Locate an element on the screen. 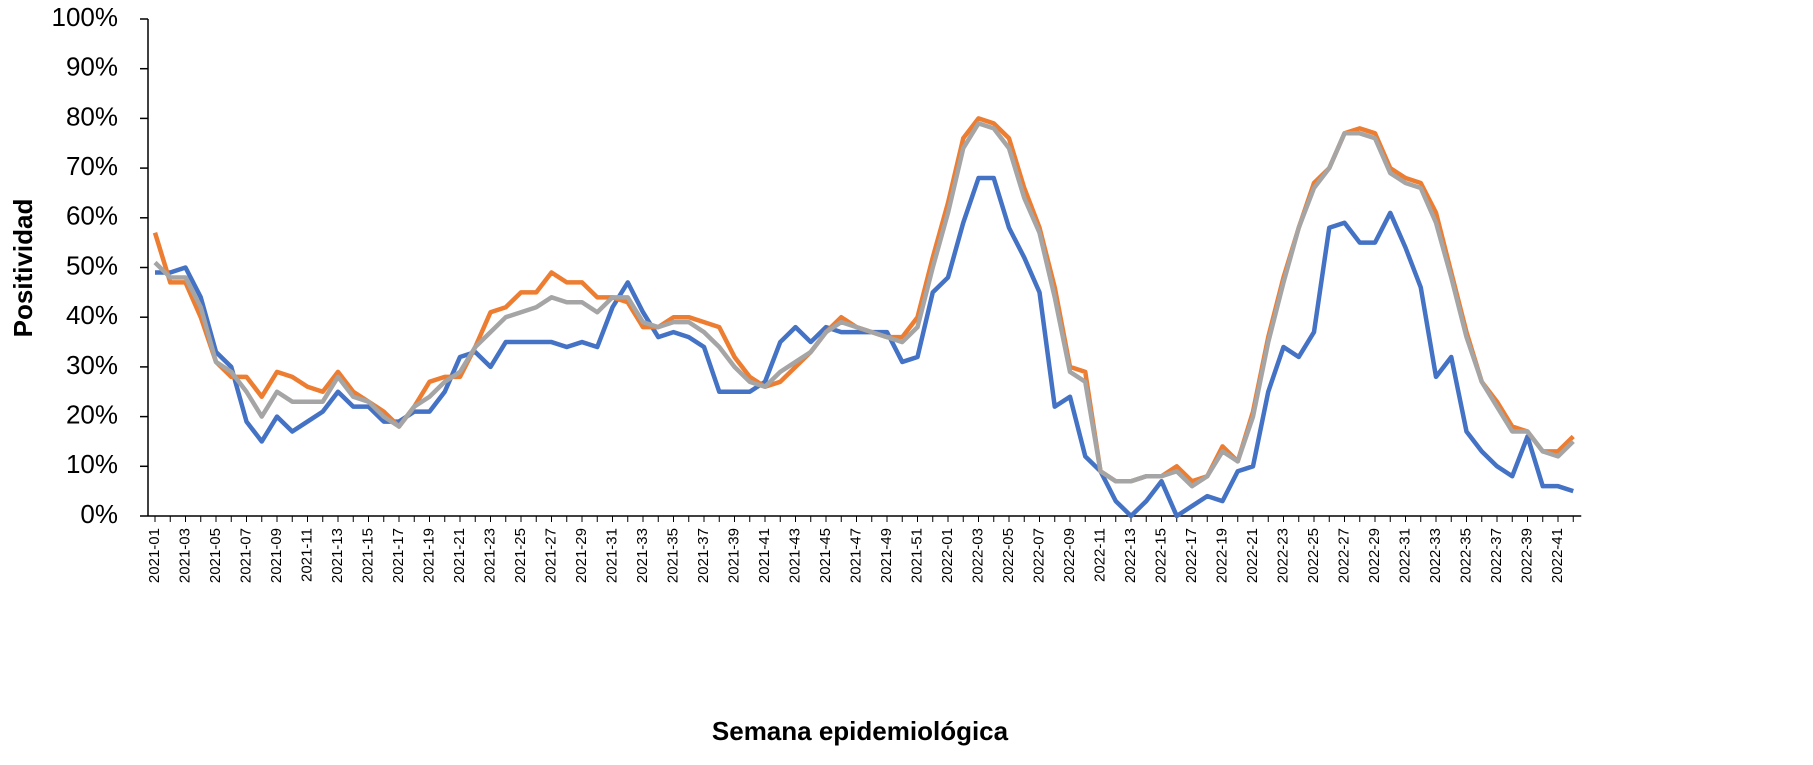 The image size is (1813, 765). x-tick-label: 2022-29 is located at coordinates (1374, 555).